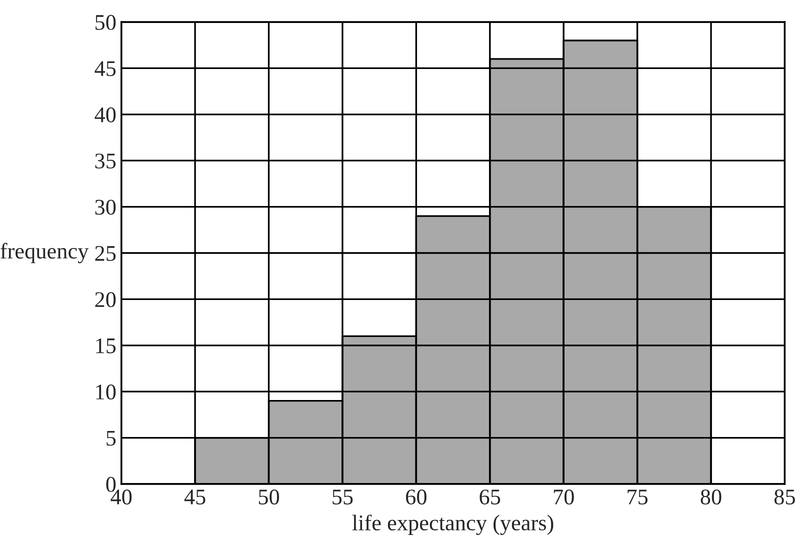  Describe the element at coordinates (416, 497) in the screenshot. I see `x-tick-label: 60` at that location.